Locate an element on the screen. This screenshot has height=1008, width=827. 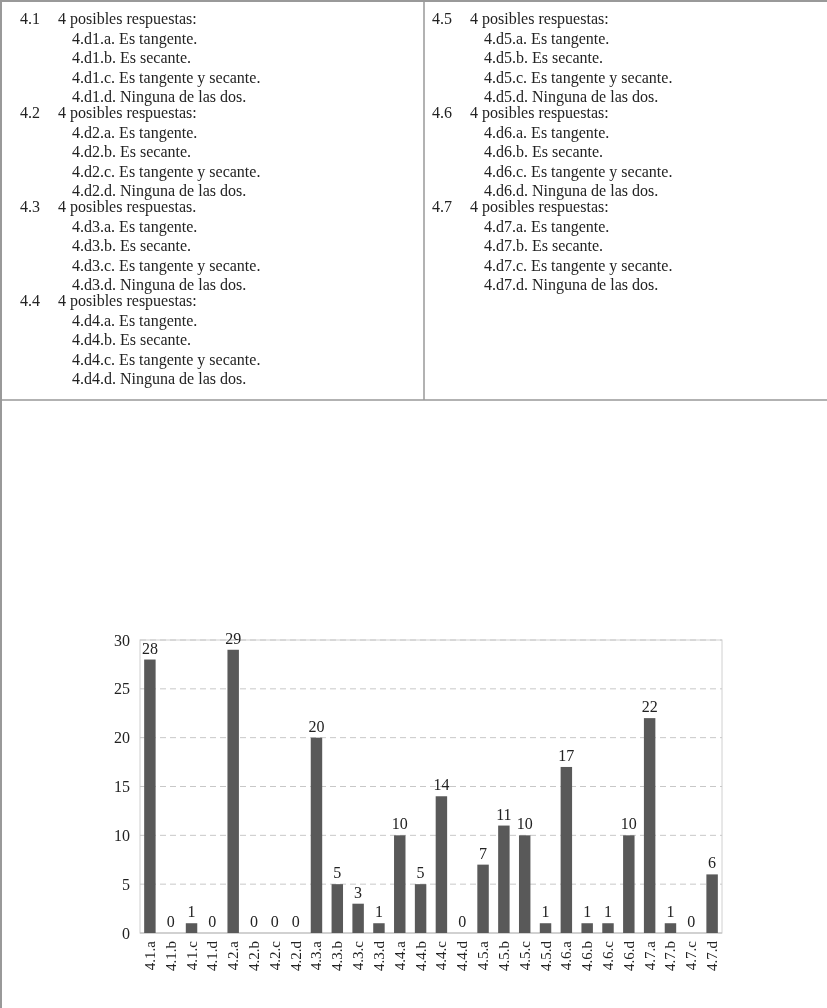
data-label: 6 is located at coordinates (712, 863).